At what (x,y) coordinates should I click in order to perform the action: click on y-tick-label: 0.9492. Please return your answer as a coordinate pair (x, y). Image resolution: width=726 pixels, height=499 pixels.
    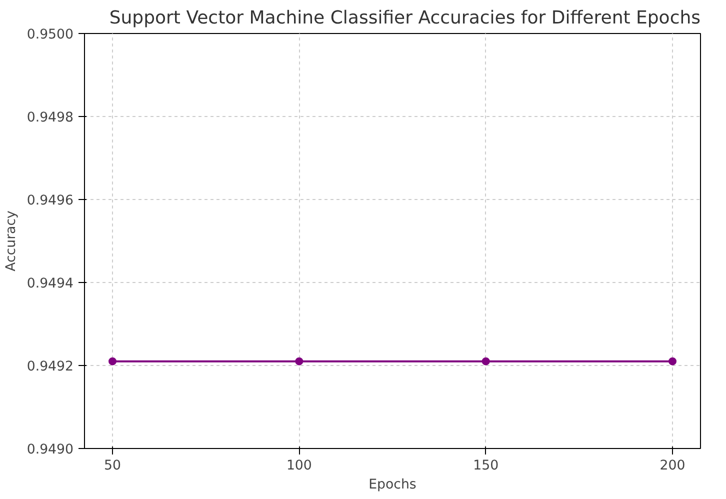
    Looking at the image, I should click on (50, 367).